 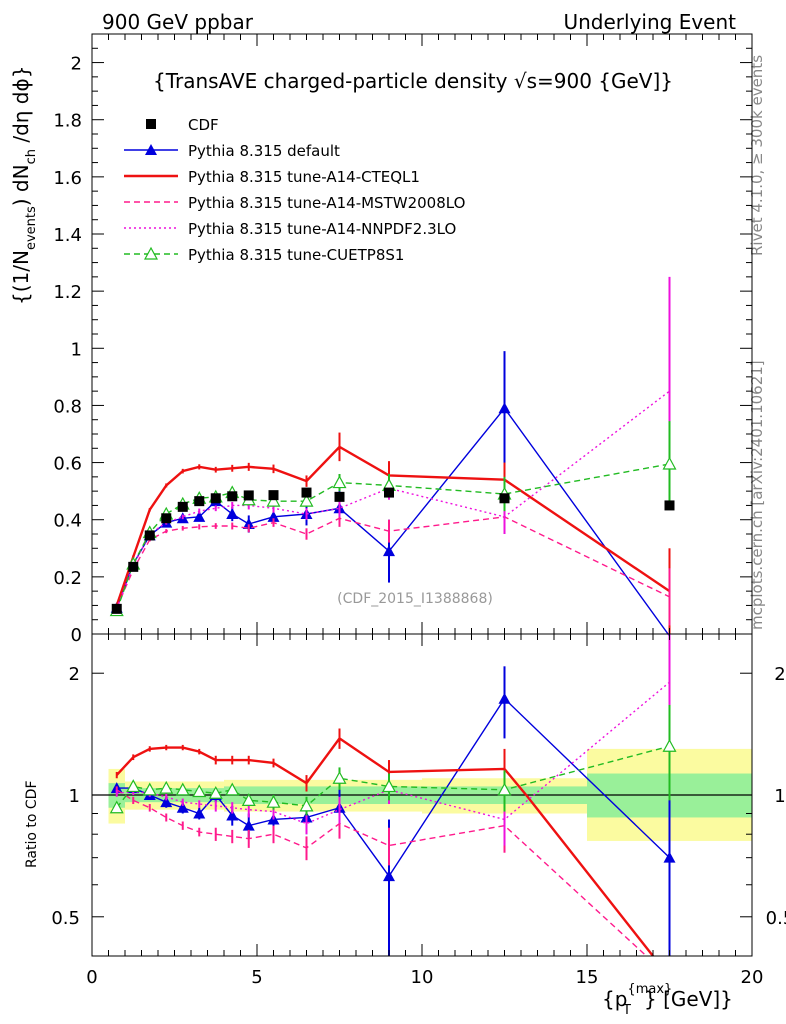 What do you see at coordinates (76, 64) in the screenshot?
I see `main-y-tick-label: 2` at bounding box center [76, 64].